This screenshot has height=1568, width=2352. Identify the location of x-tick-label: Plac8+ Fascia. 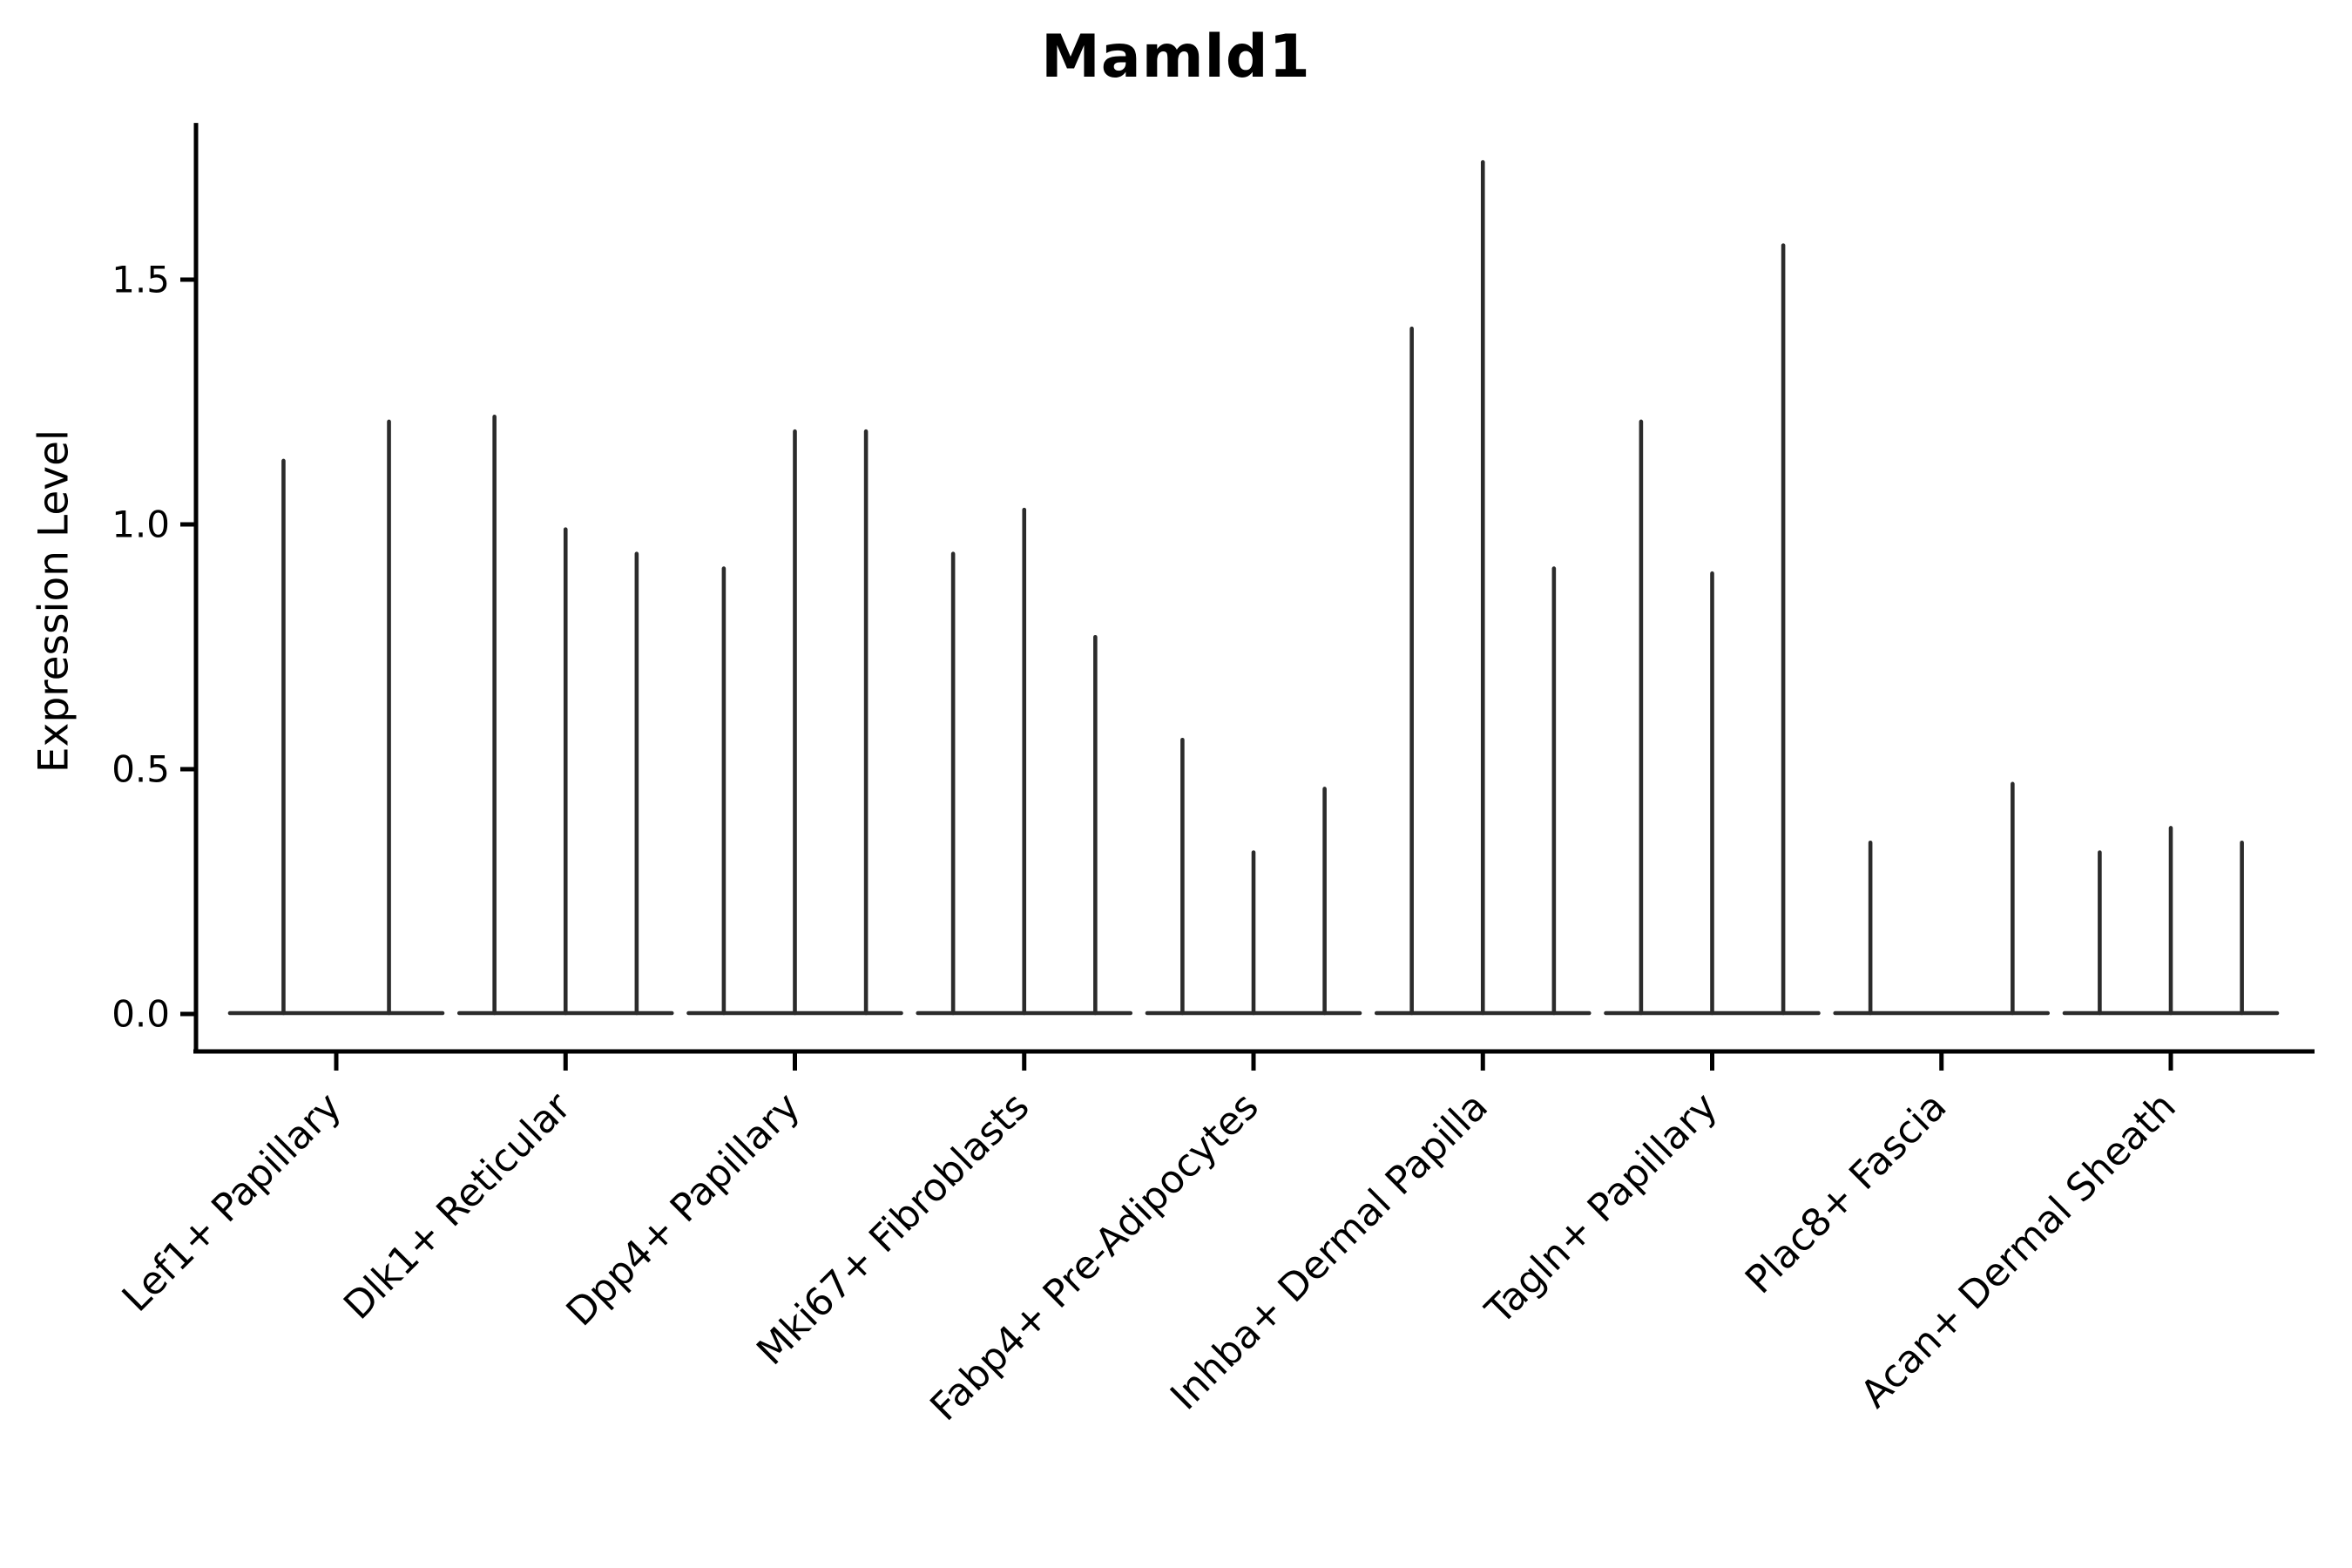
(1846, 1194).